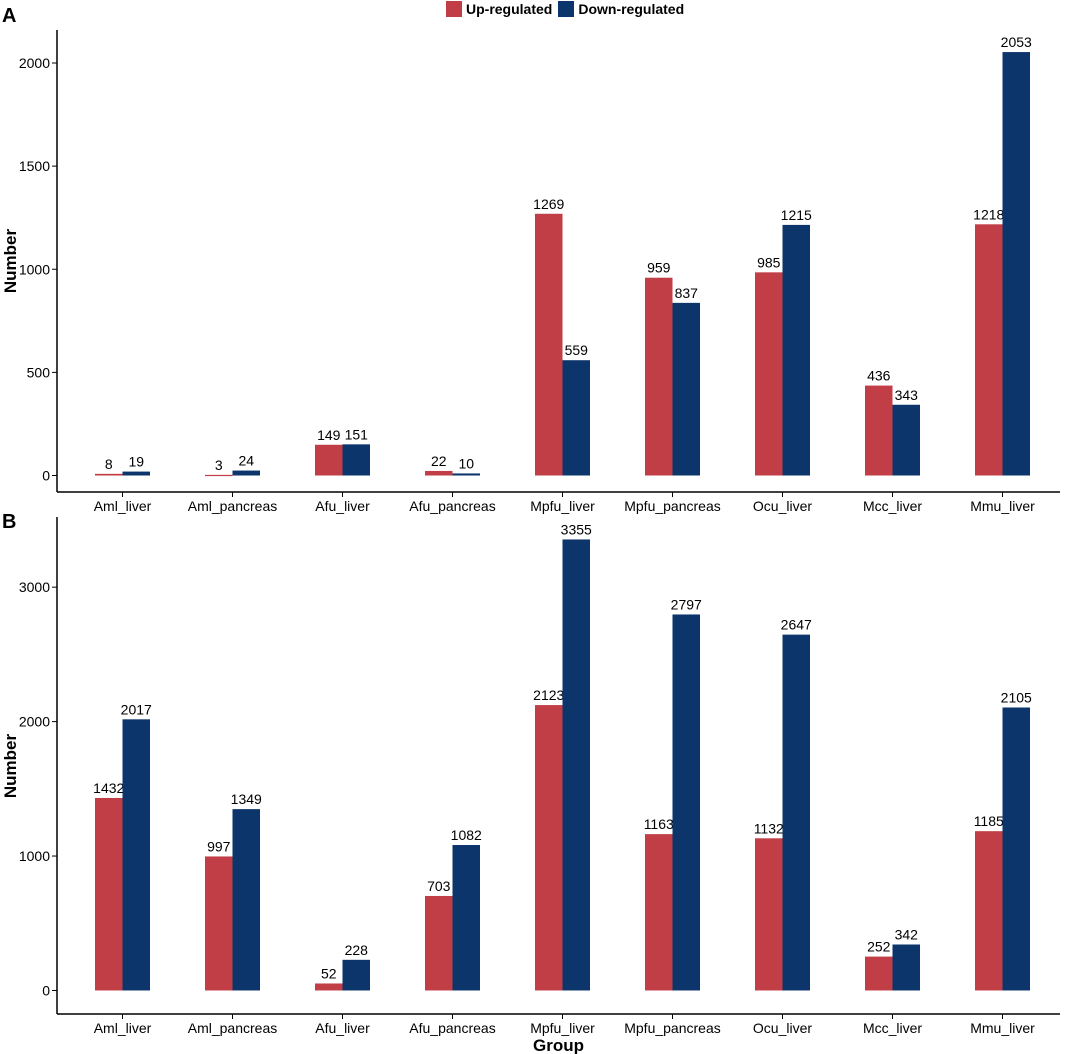 Image resolution: width=1072 pixels, height=1054 pixels. I want to click on panel-a-bar-down-label: 837, so click(687, 293).